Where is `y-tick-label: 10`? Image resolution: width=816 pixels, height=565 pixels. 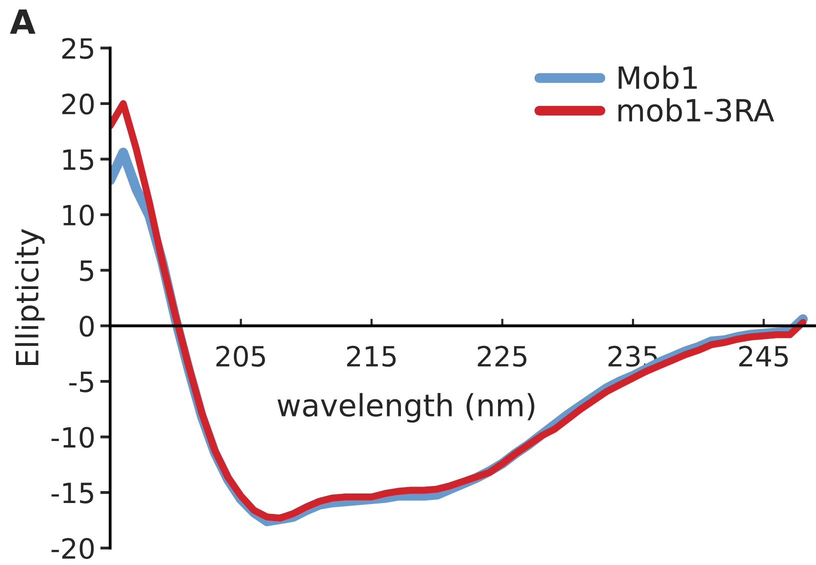
y-tick-label: 10 is located at coordinates (78, 215).